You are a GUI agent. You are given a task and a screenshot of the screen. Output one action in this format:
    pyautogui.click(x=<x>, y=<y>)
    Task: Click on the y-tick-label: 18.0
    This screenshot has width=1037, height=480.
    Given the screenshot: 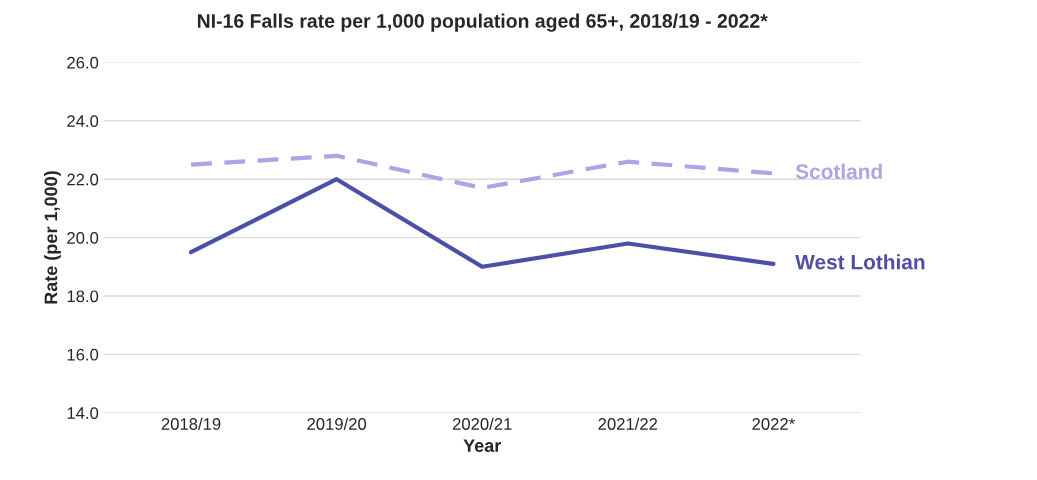 What is the action you would take?
    pyautogui.click(x=83, y=296)
    